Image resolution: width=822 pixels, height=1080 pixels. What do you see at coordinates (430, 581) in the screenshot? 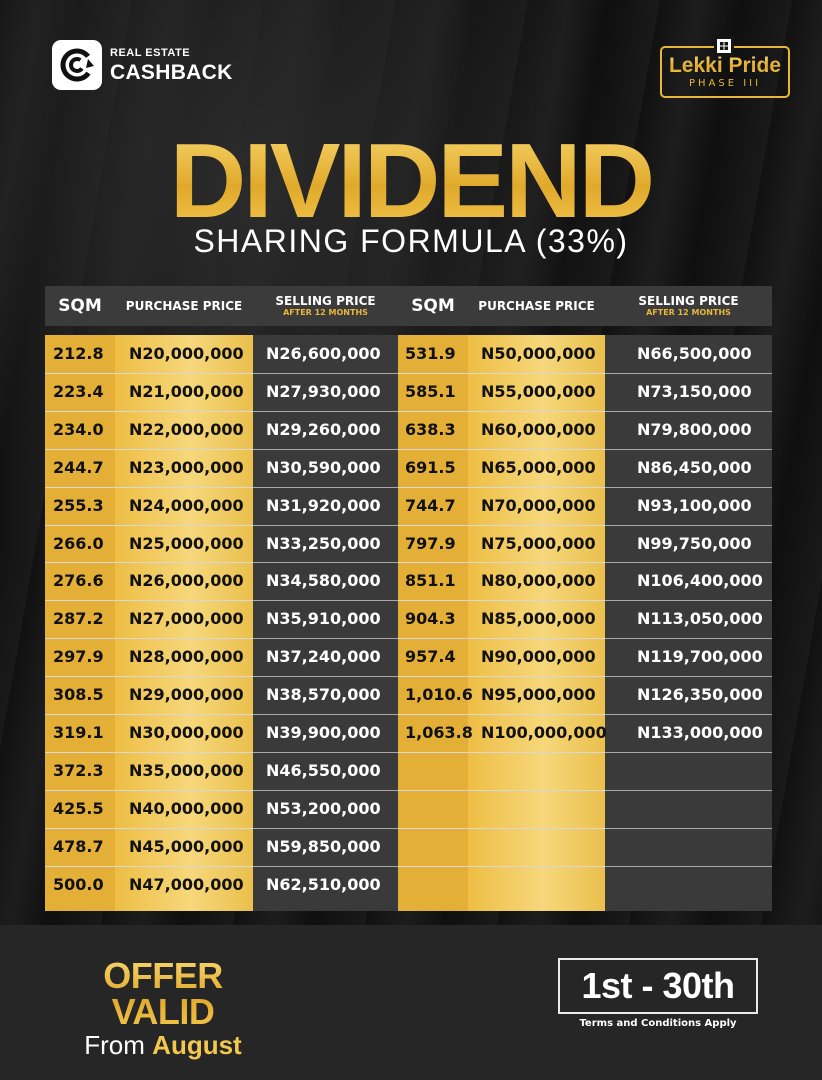
I see `right-sqm-cell: 851.1` at bounding box center [430, 581].